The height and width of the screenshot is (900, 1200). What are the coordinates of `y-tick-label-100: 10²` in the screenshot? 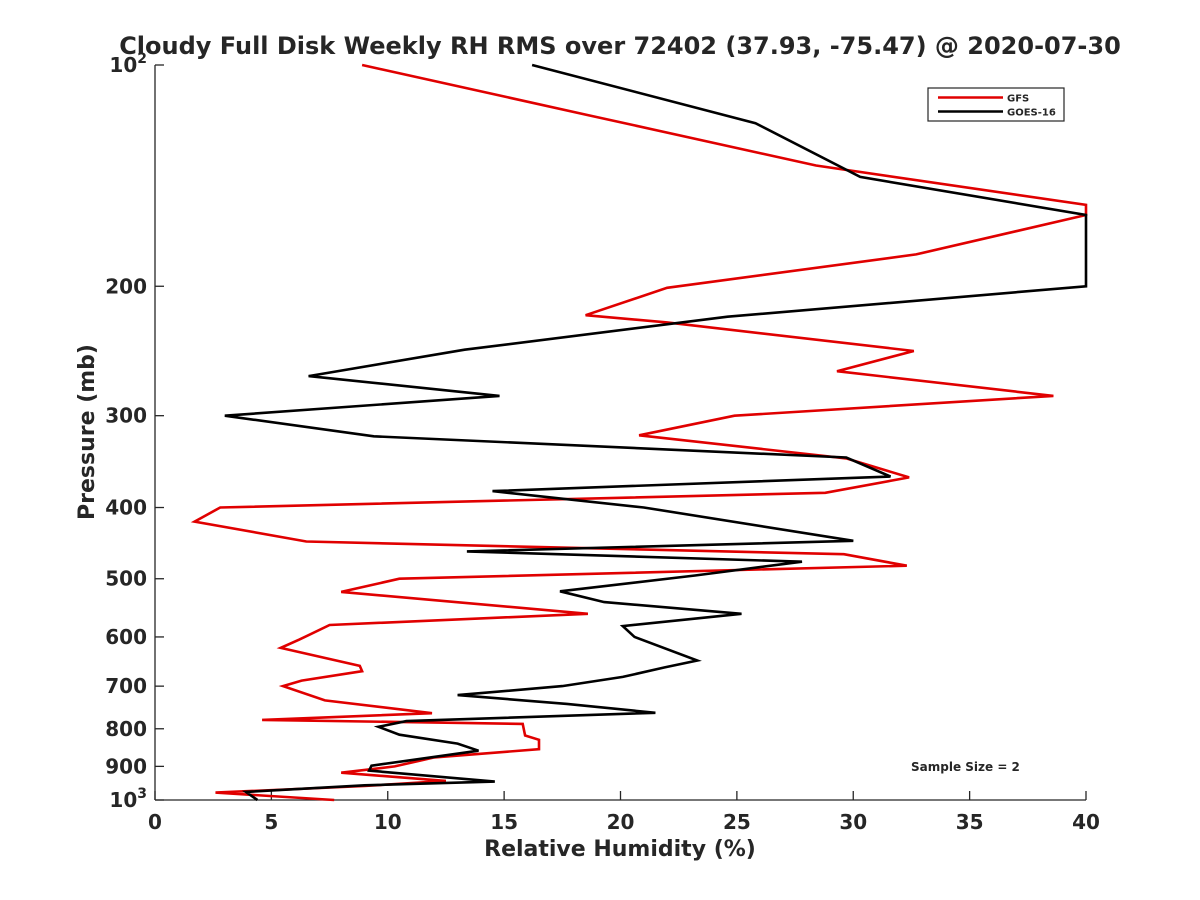 It's located at (128, 64).